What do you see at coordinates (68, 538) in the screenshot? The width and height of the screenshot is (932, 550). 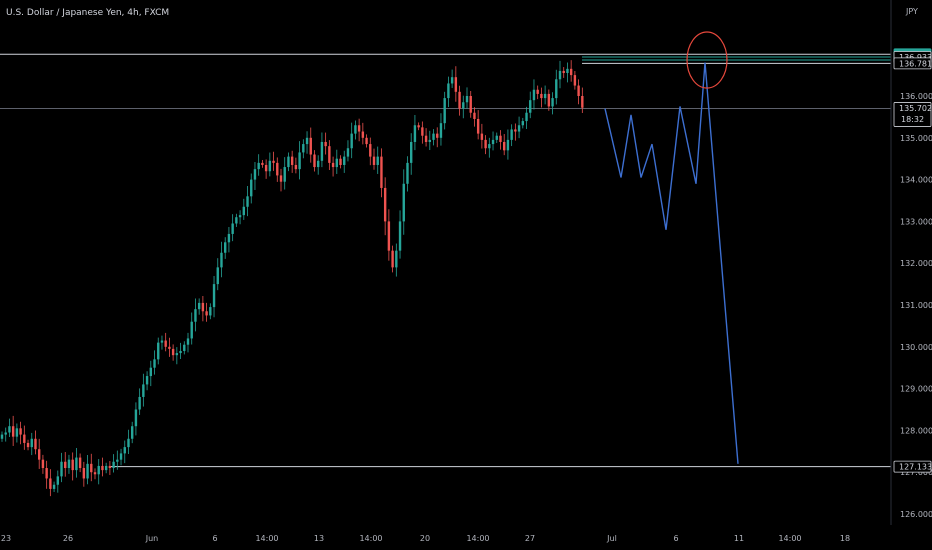 I see `time-tick-label: 26` at bounding box center [68, 538].